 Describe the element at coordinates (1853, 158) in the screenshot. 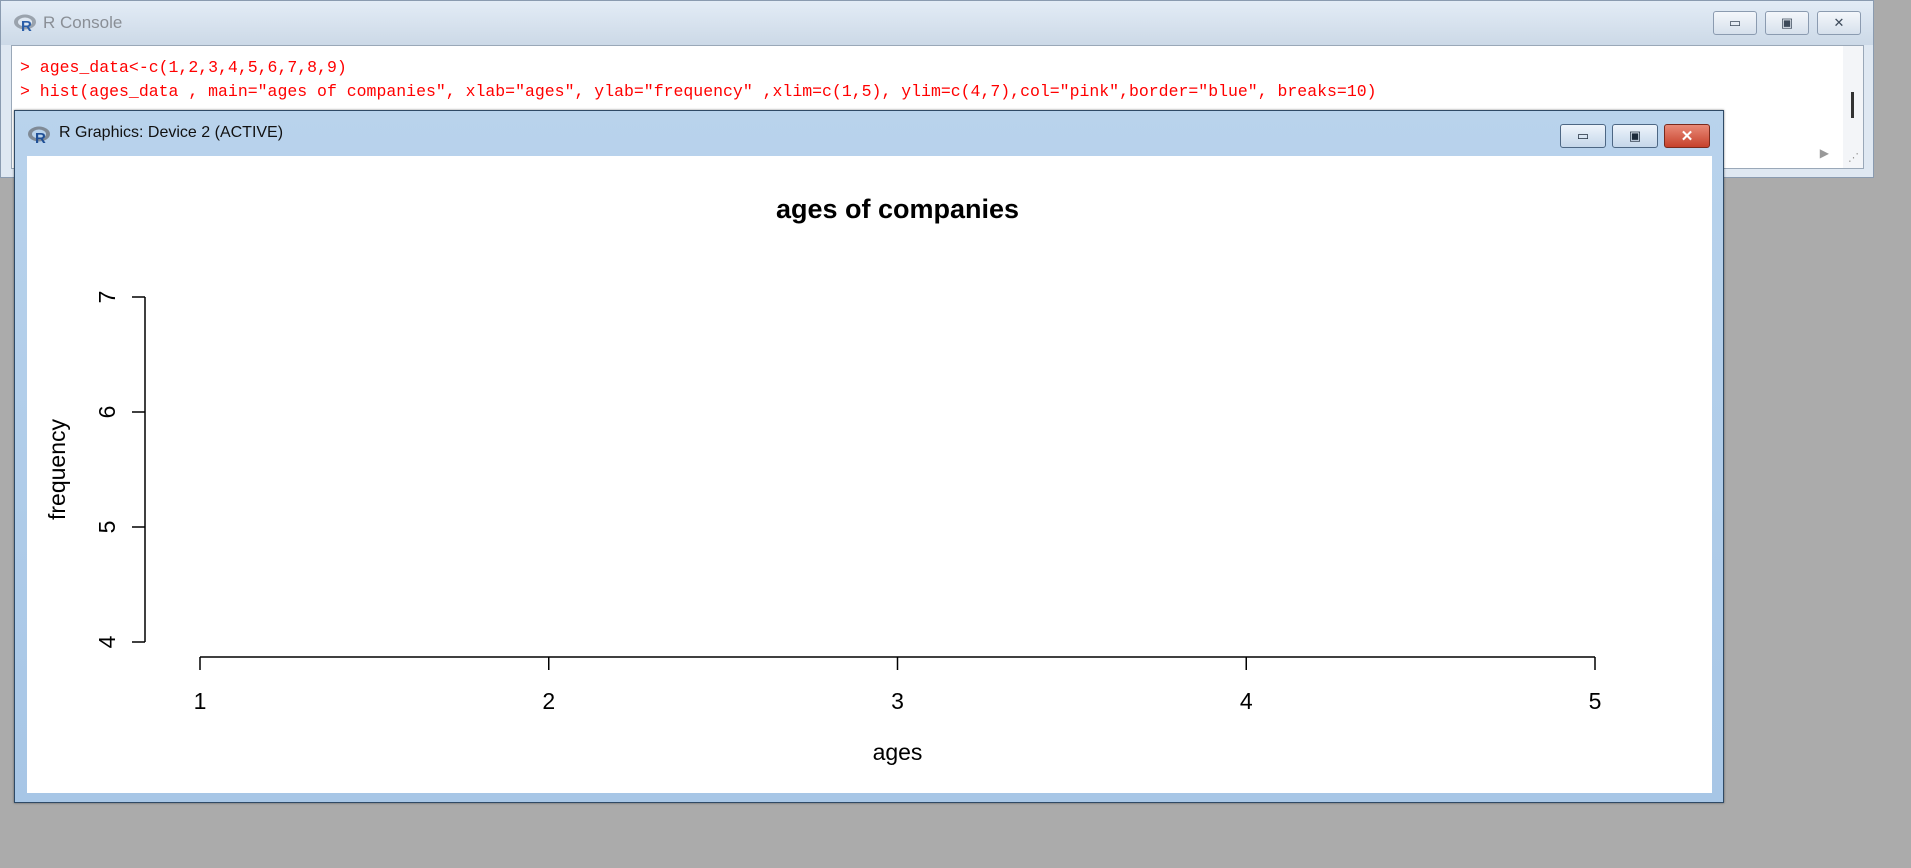

I see `resize-grip-icon: ⋰` at that location.